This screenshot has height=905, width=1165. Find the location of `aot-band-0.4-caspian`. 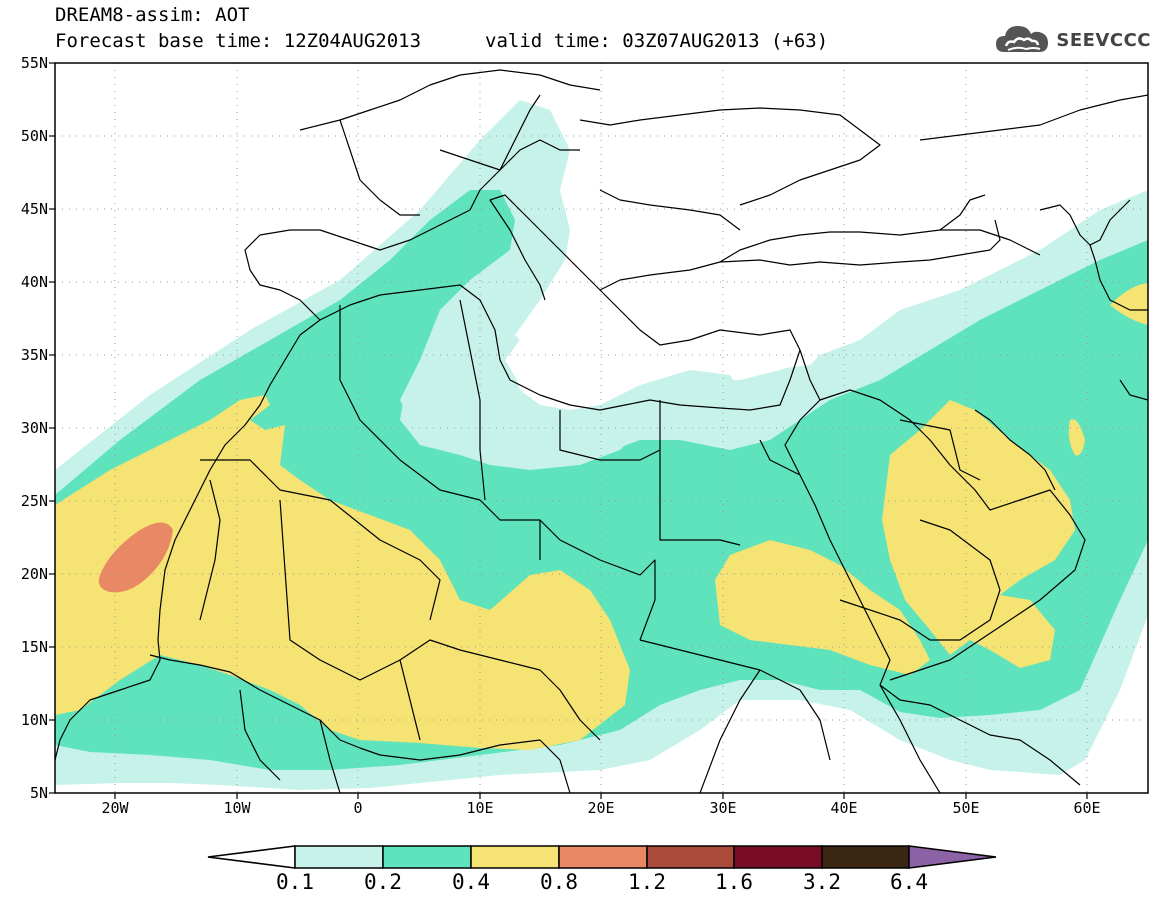

aot-band-0.4-caspian is located at coordinates (1129, 304).